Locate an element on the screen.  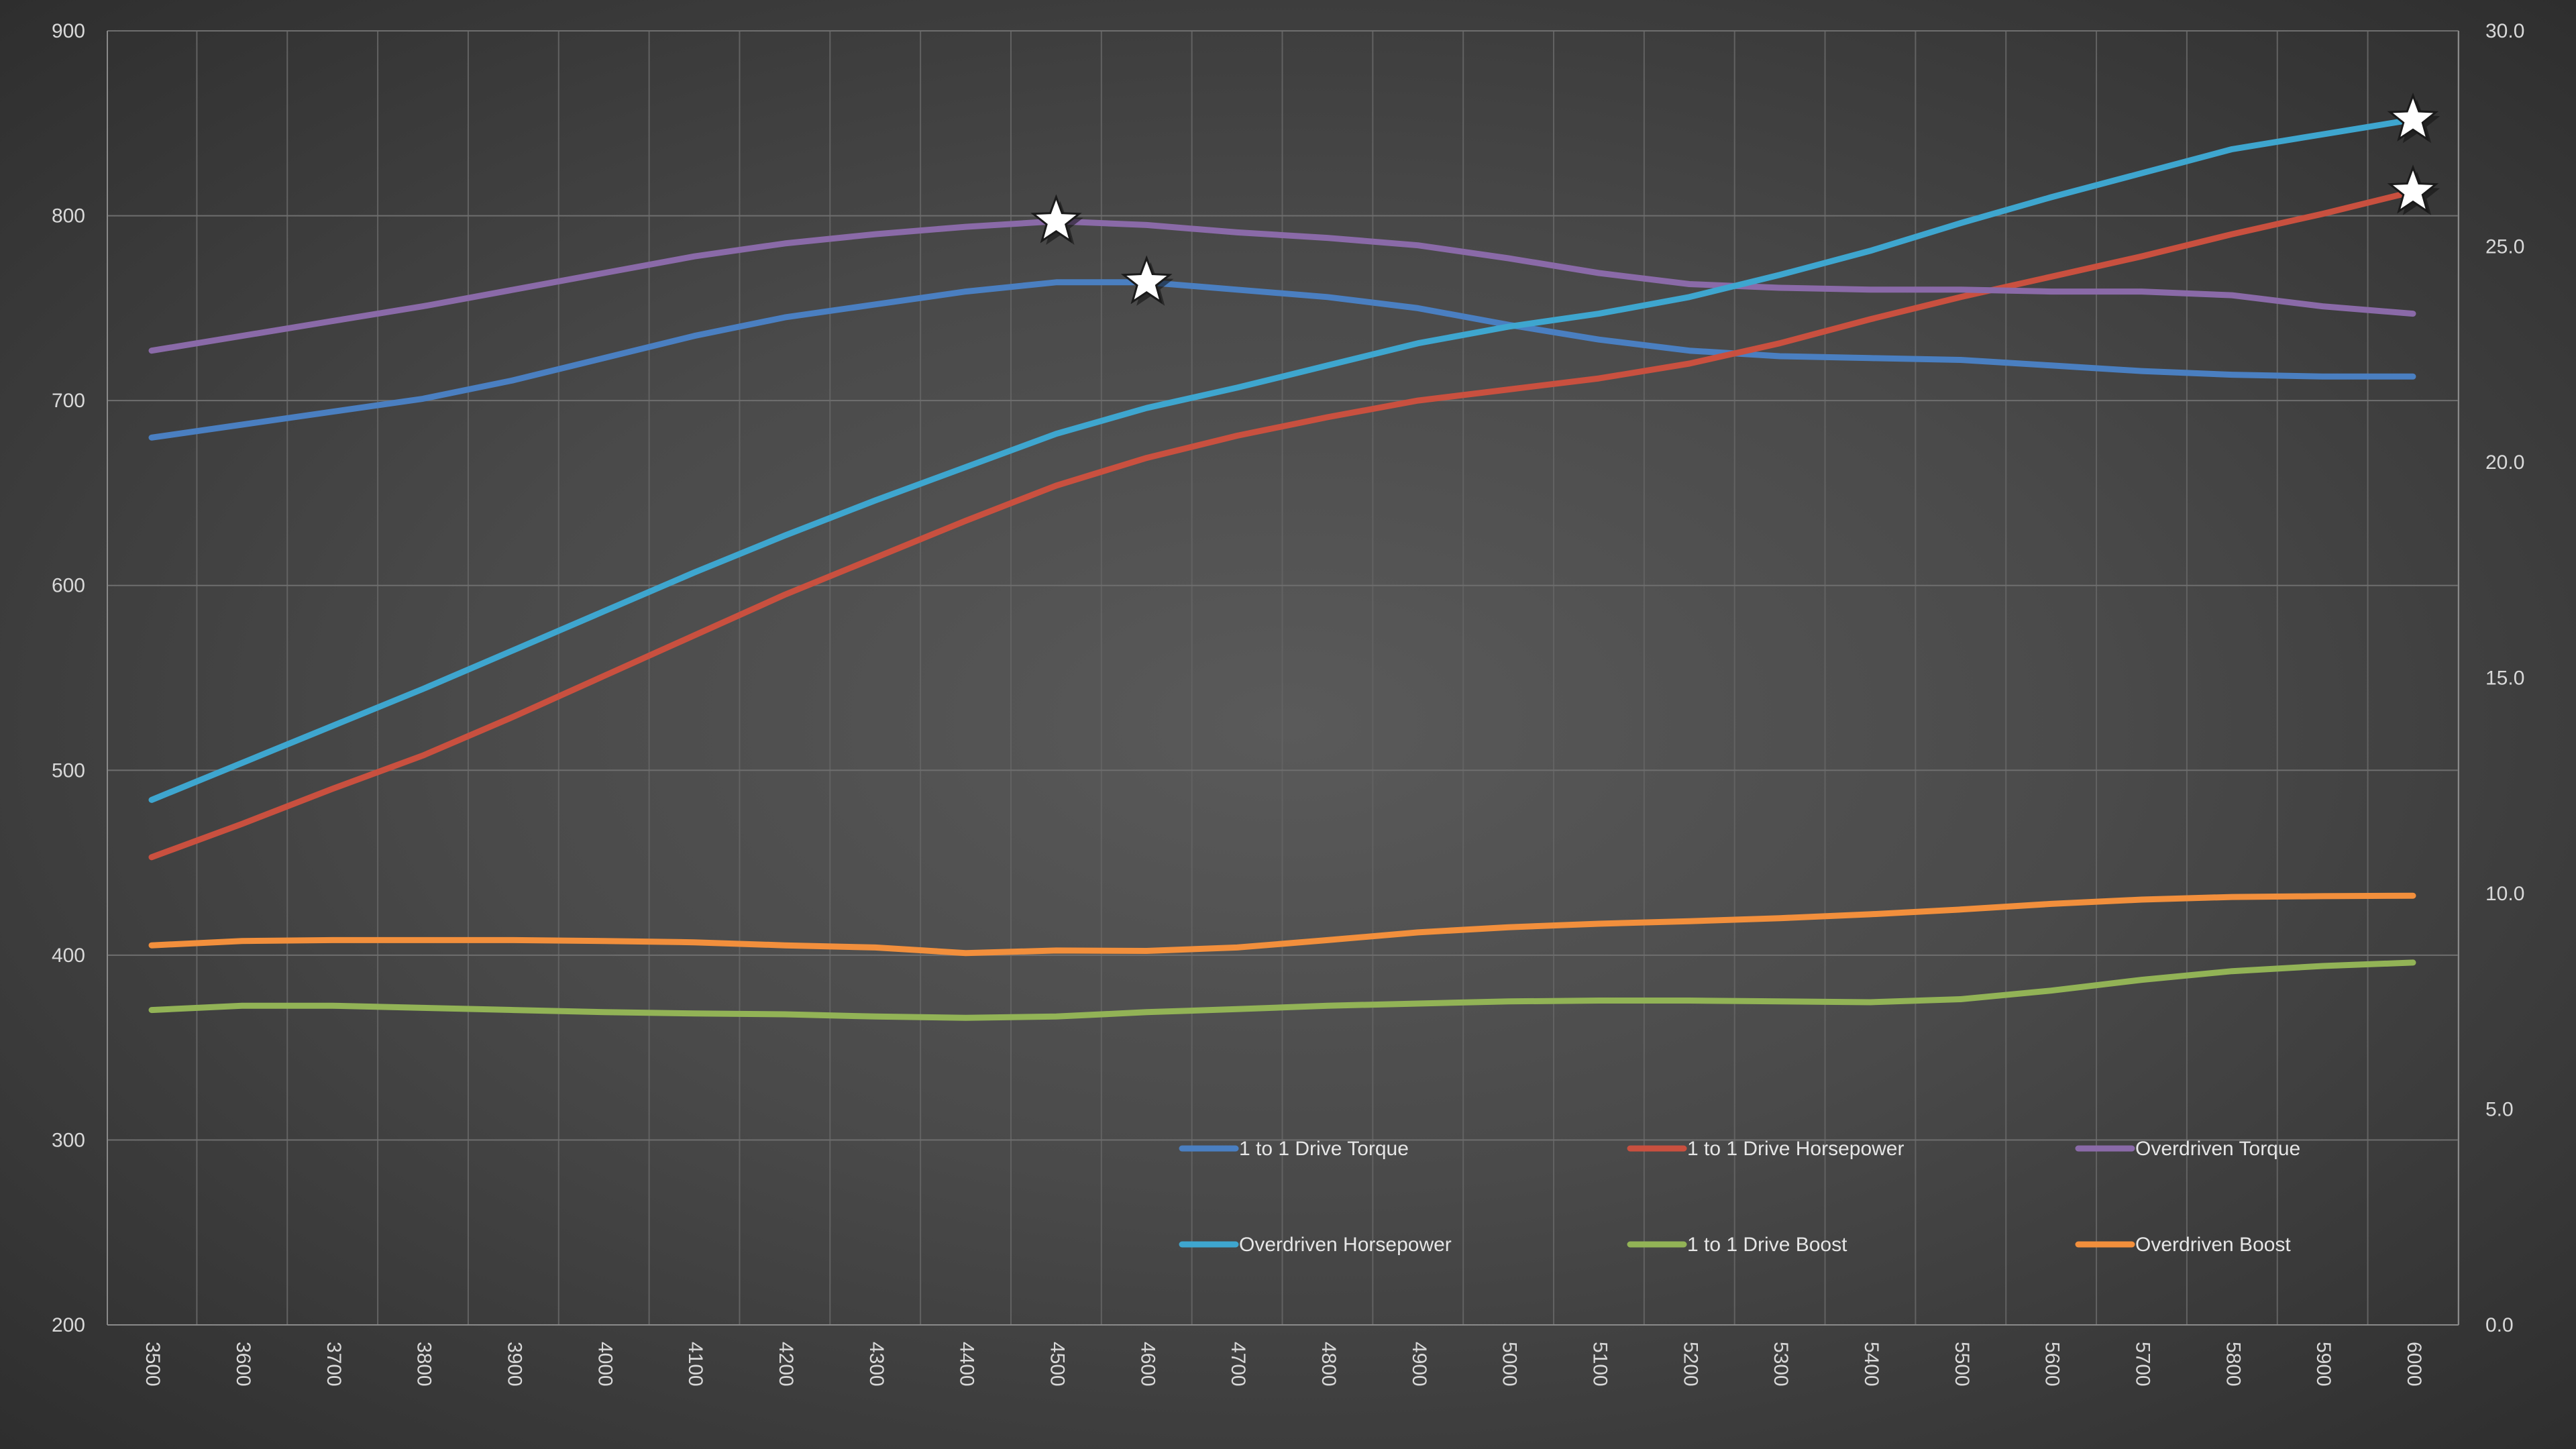
y-axis-tick-label: 500 is located at coordinates (68, 770).